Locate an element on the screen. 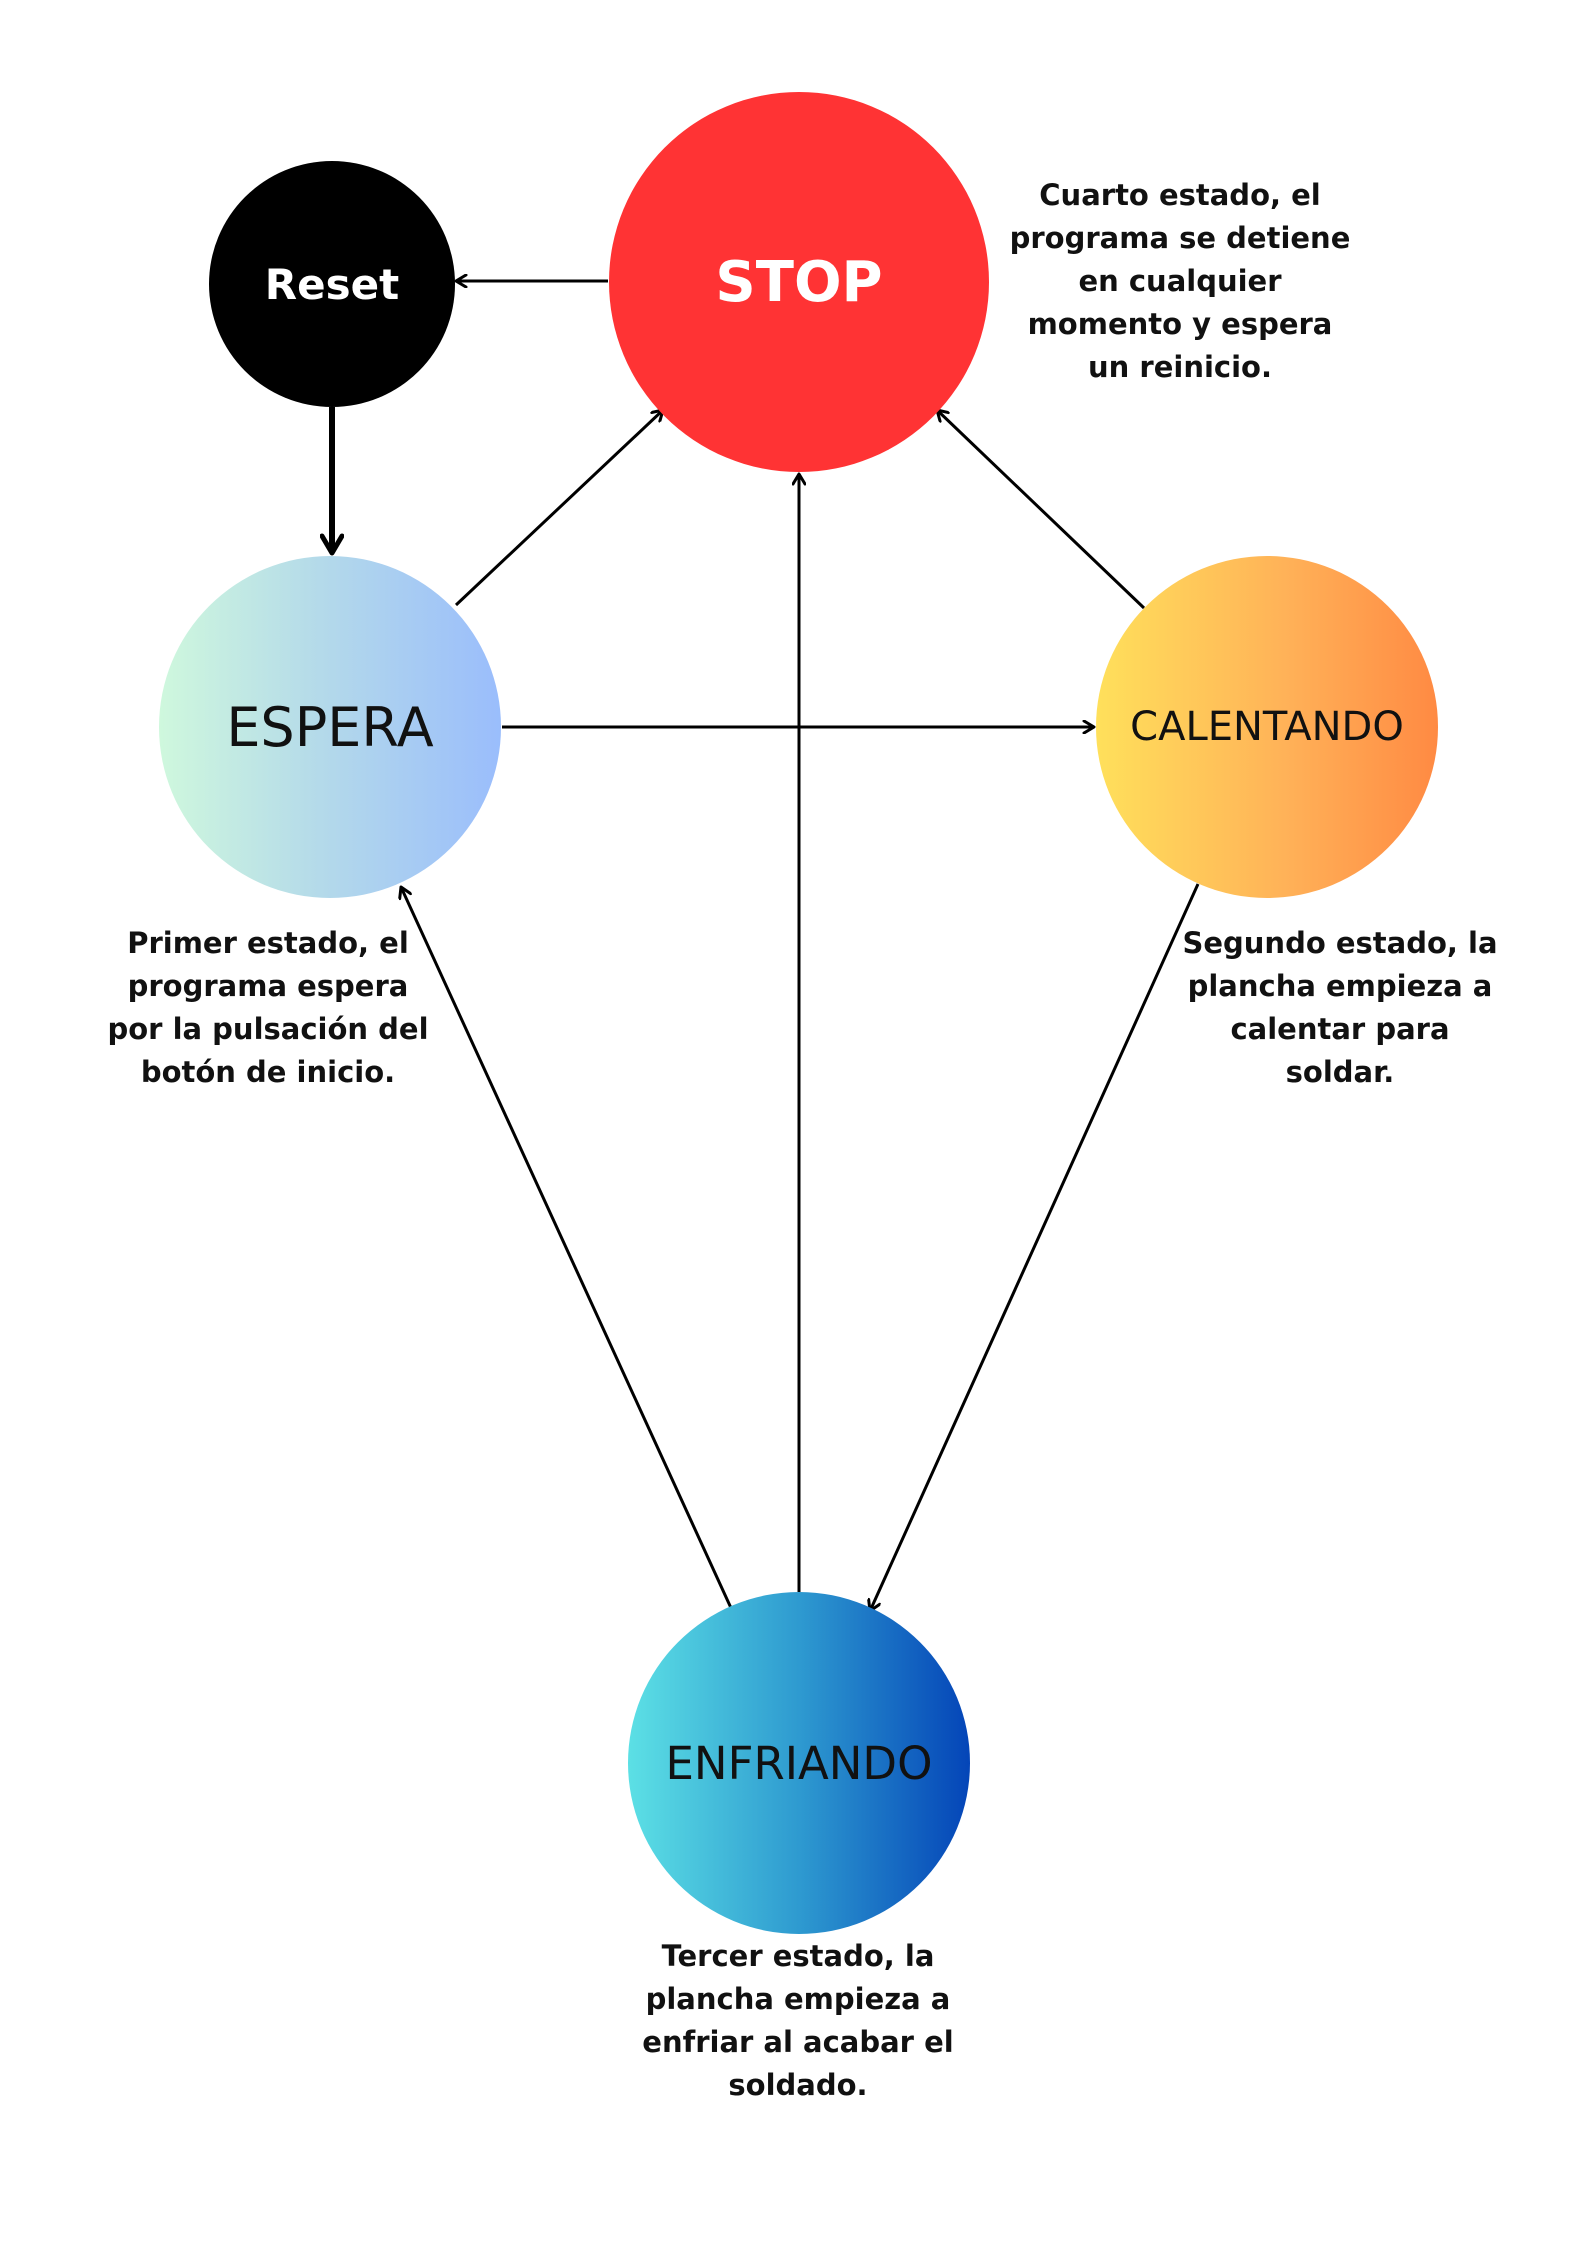 This screenshot has height=2245, width=1587. note-line: Segundo estado, la is located at coordinates (1340, 943).